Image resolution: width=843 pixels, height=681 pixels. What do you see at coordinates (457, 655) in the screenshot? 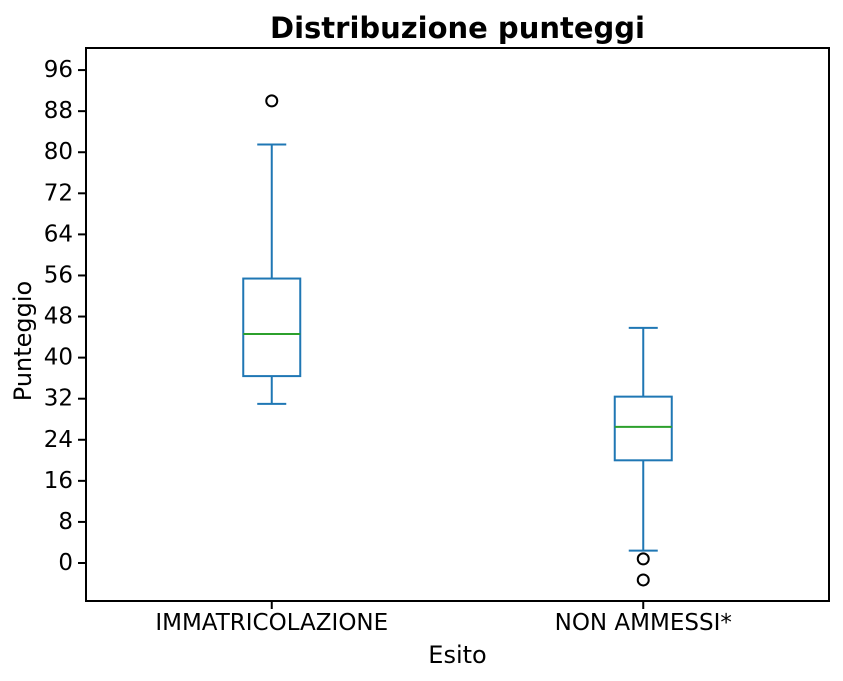
I see `x-axis-label: Esito` at bounding box center [457, 655].